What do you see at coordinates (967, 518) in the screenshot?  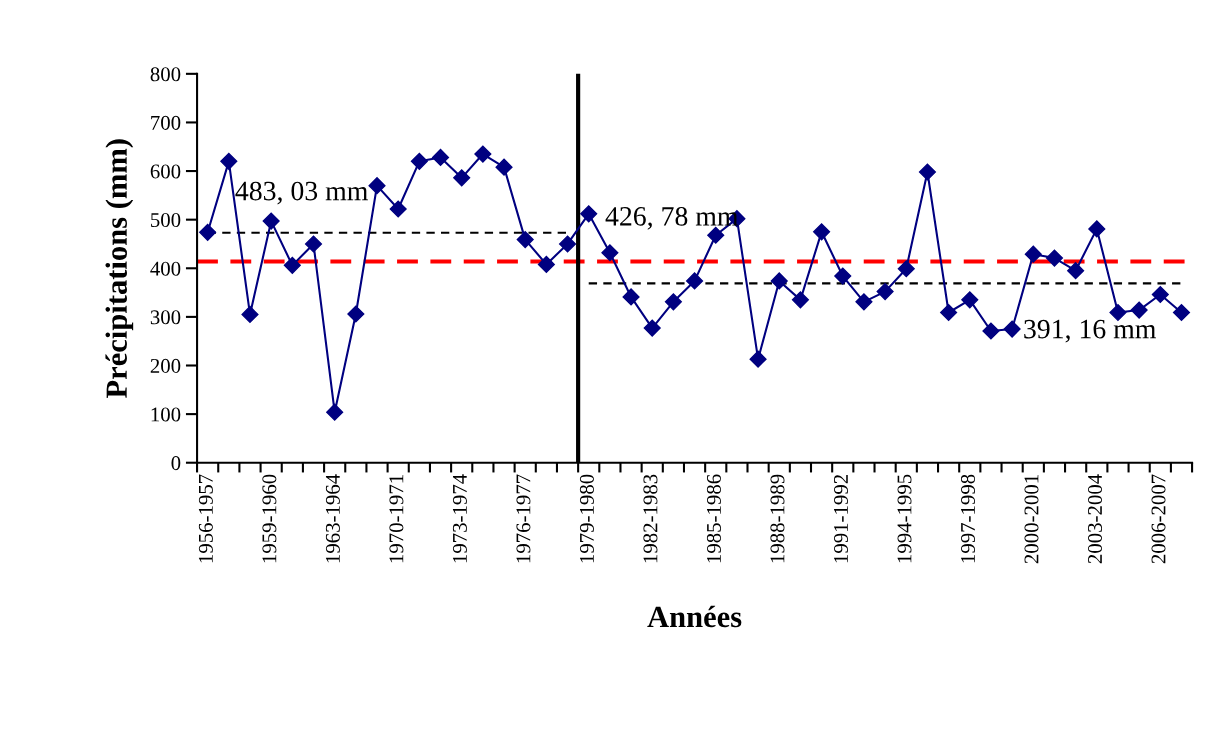 I see `x-tick-label: 1997-1998` at bounding box center [967, 518].